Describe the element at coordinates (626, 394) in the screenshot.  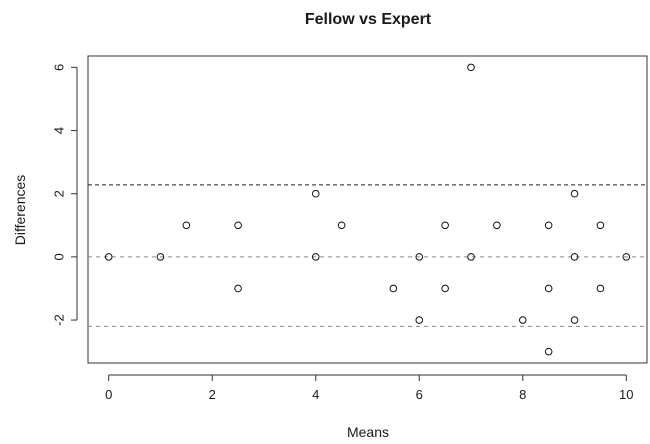
I see `x-tick-label: 10` at that location.